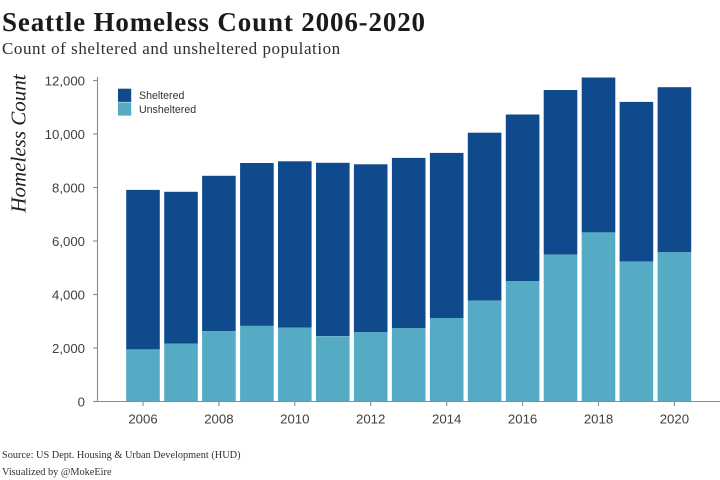 Image resolution: width=720 pixels, height=480 pixels. What do you see at coordinates (598, 419) in the screenshot?
I see `svg-text: 2018` at bounding box center [598, 419].